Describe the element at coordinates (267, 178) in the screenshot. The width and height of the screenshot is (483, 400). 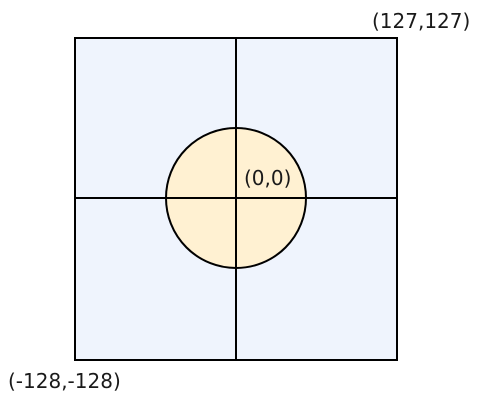
I see `origin-label: (0,0)` at that location.